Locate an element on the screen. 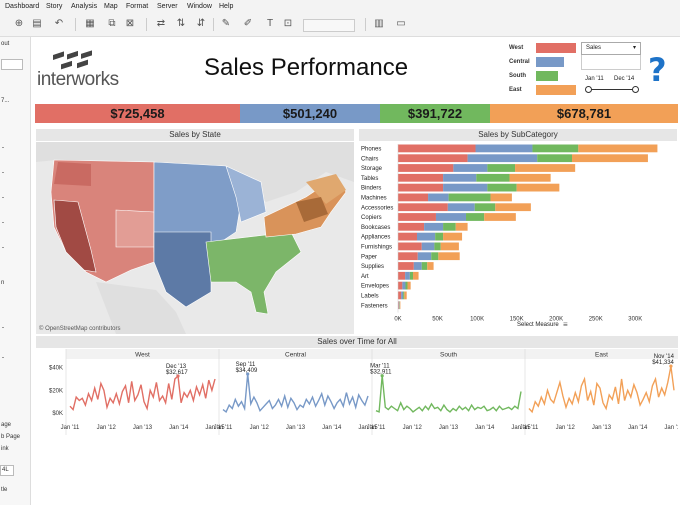 The height and width of the screenshot is (505, 680). highlight-icon: ✎ is located at coordinates (226, 23).